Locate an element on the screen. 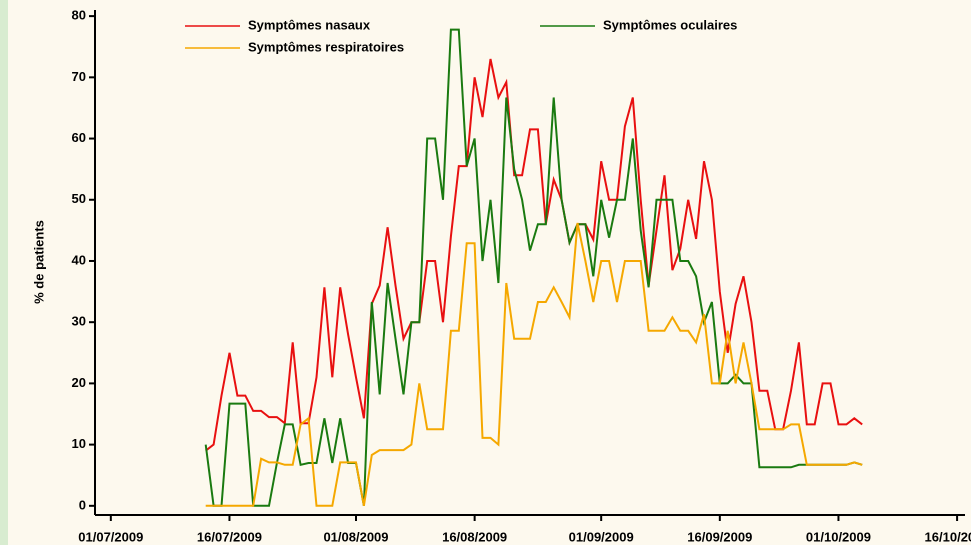 The height and width of the screenshot is (545, 971). legend-label: Symptômes oculaires is located at coordinates (670, 24).